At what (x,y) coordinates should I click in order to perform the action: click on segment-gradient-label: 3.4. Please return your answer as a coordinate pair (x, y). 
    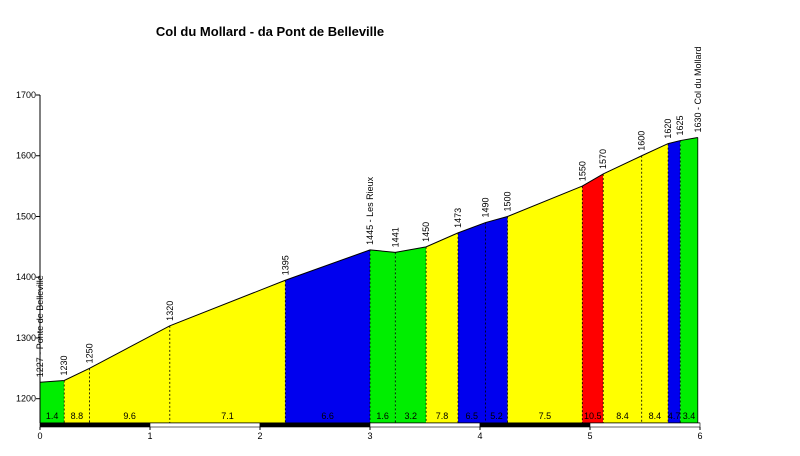
    Looking at the image, I should click on (689, 416).